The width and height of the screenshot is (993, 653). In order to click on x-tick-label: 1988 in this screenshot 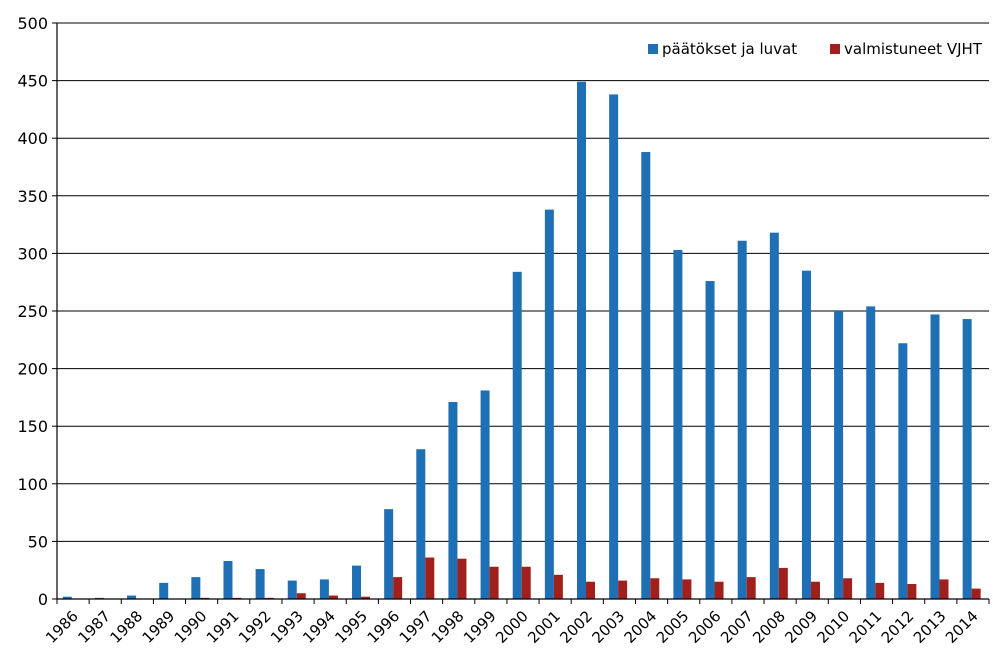, I will do `click(126, 627)`.